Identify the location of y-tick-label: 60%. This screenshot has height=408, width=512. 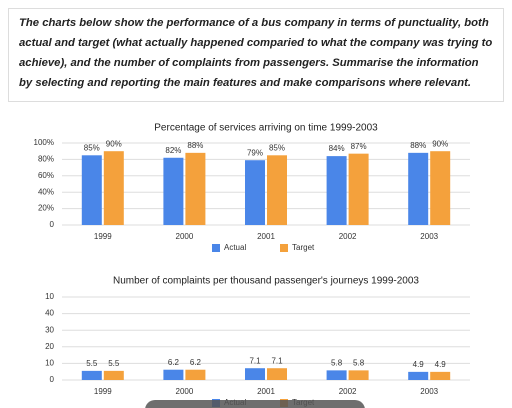
(46, 175).